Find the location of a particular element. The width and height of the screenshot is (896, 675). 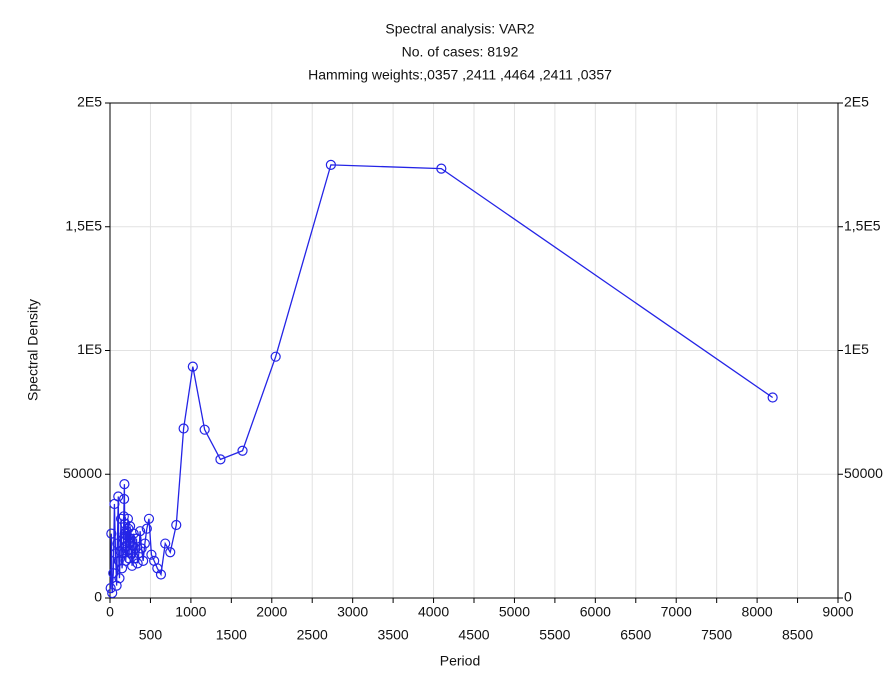

y-tick-label: 50000 is located at coordinates (82, 473).